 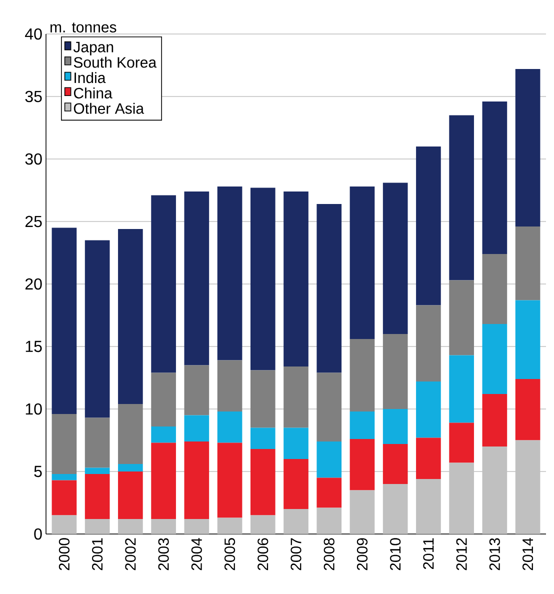 What do you see at coordinates (33, 96) in the screenshot?
I see `y-tick-label: 35` at bounding box center [33, 96].